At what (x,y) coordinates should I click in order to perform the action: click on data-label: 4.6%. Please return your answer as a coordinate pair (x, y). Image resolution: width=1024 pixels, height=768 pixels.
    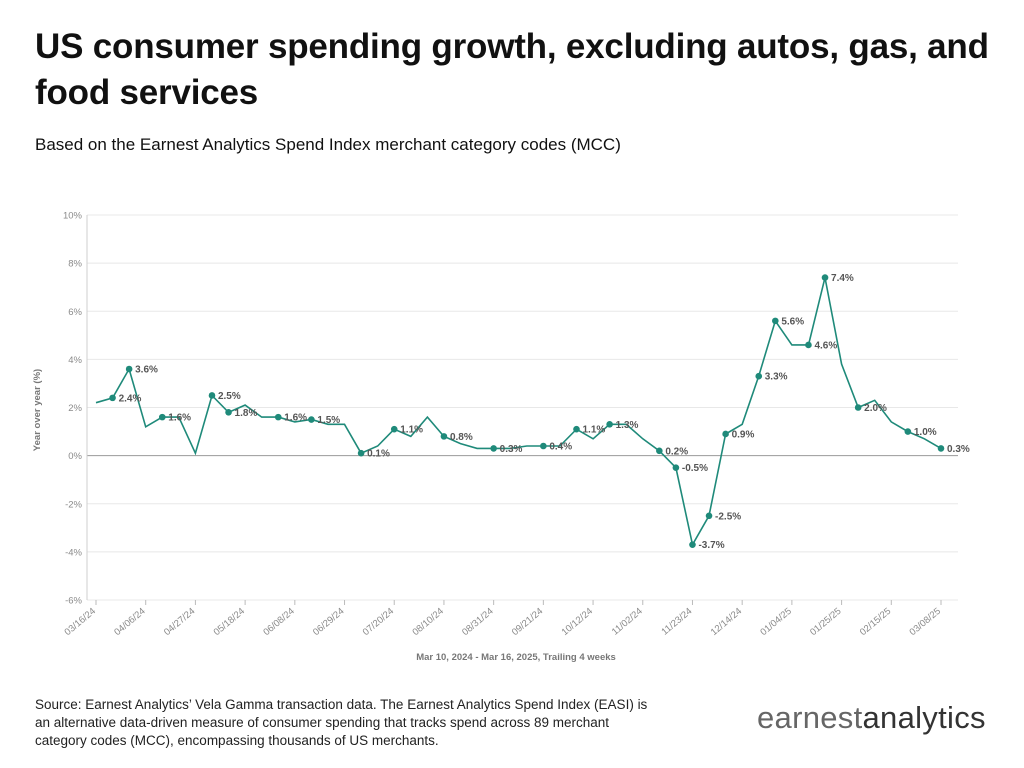
    Looking at the image, I should click on (825, 345).